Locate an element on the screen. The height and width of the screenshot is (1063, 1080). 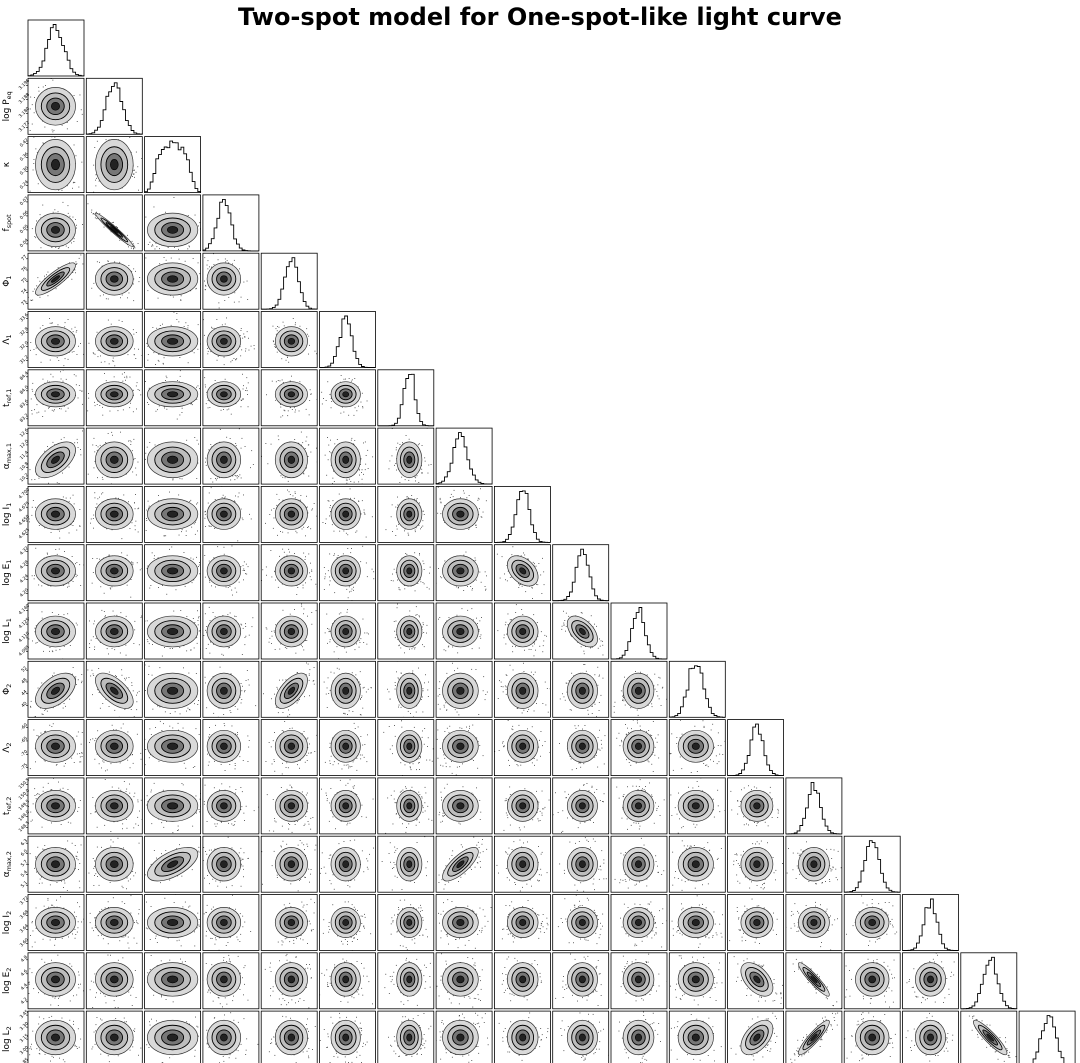
scatter-panel-log P_eq-vs-α_max,2 is located at coordinates (114, 864).